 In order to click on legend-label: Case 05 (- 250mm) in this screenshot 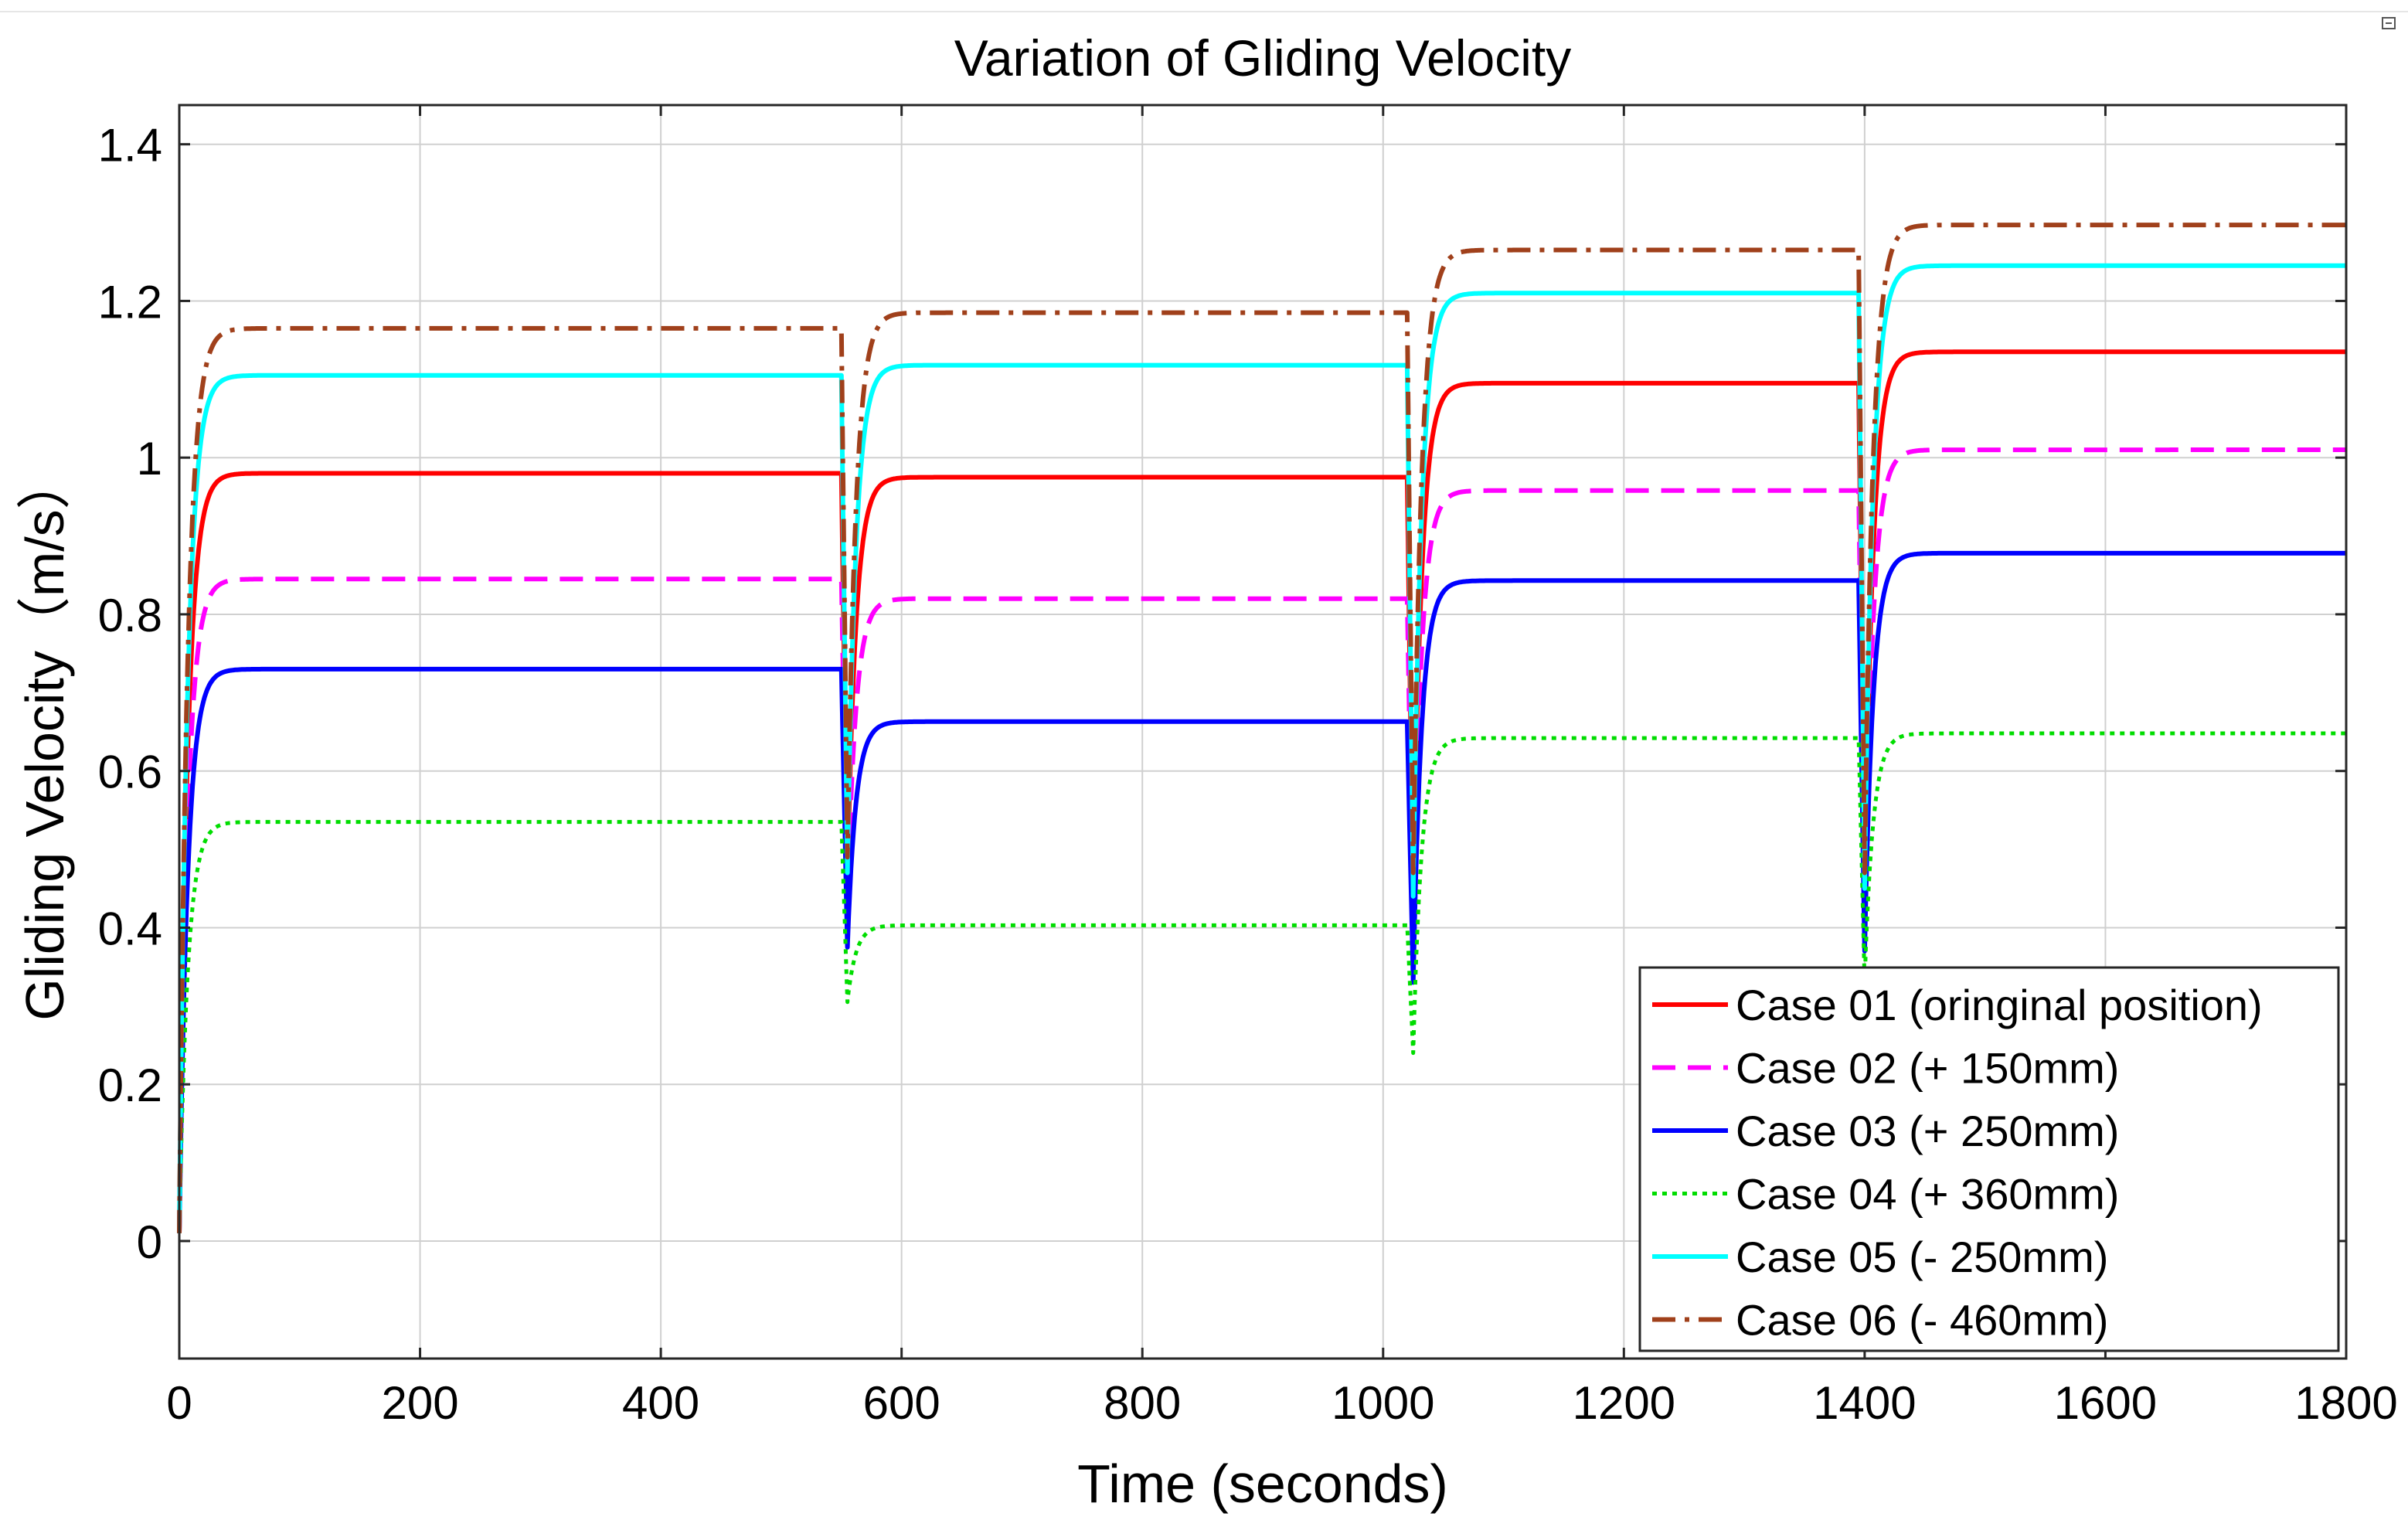, I will do `click(1922, 1257)`.